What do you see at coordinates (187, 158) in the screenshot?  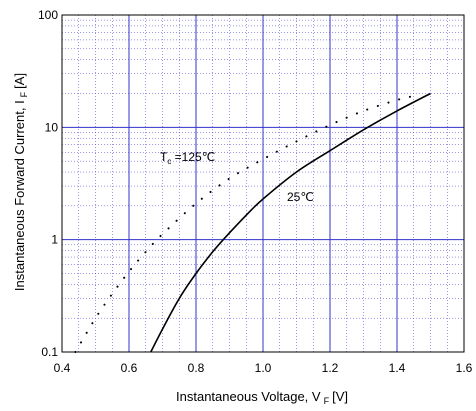 I see `series-label-125c: Tc =125℃` at bounding box center [187, 158].